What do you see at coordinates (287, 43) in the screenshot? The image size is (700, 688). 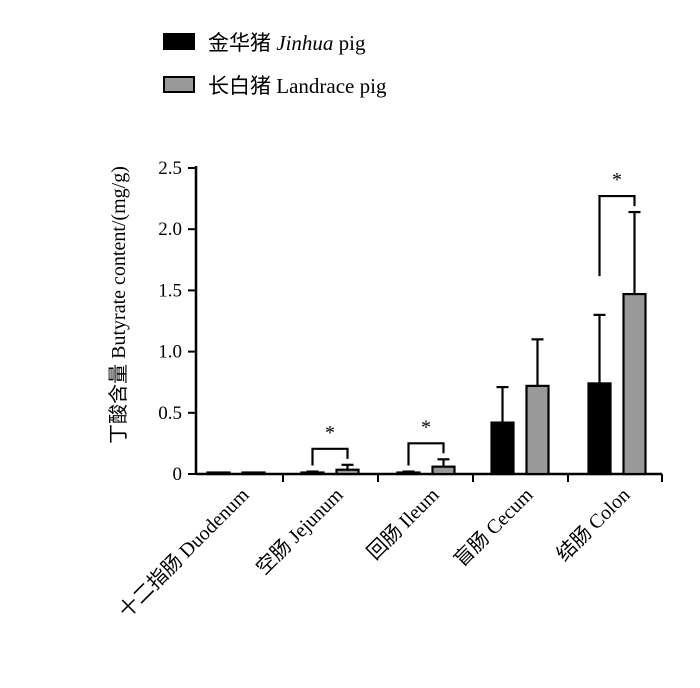 I see `legend-label-jinhua: 金华猪 Jinhua pig` at bounding box center [287, 43].